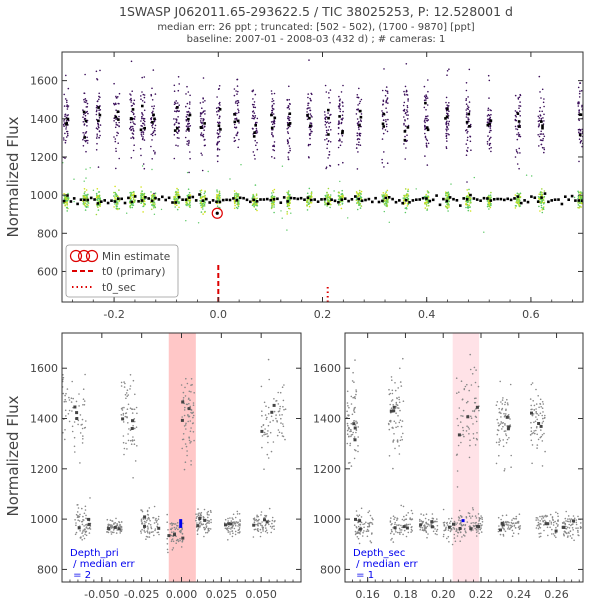 This screenshot has width=589, height=609. I want to click on y-tick-label: 600, so click(47, 271).